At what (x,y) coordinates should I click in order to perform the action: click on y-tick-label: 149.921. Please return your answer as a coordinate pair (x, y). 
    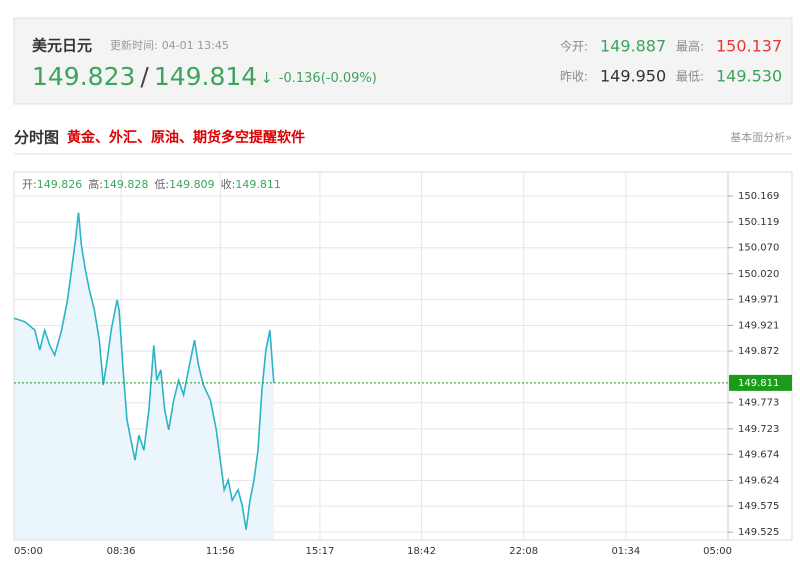
    Looking at the image, I should click on (758, 325).